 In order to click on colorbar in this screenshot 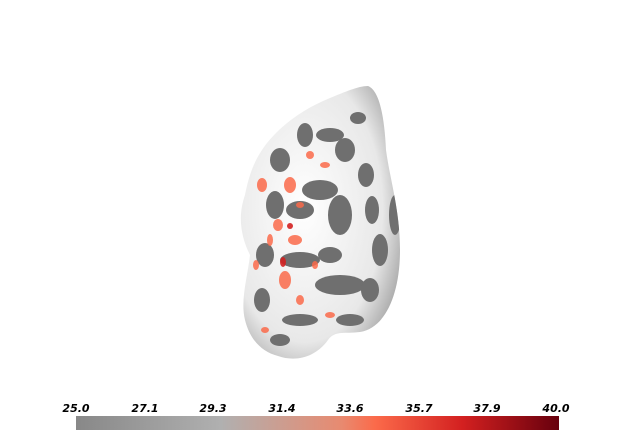, I will do `click(317, 423)`.